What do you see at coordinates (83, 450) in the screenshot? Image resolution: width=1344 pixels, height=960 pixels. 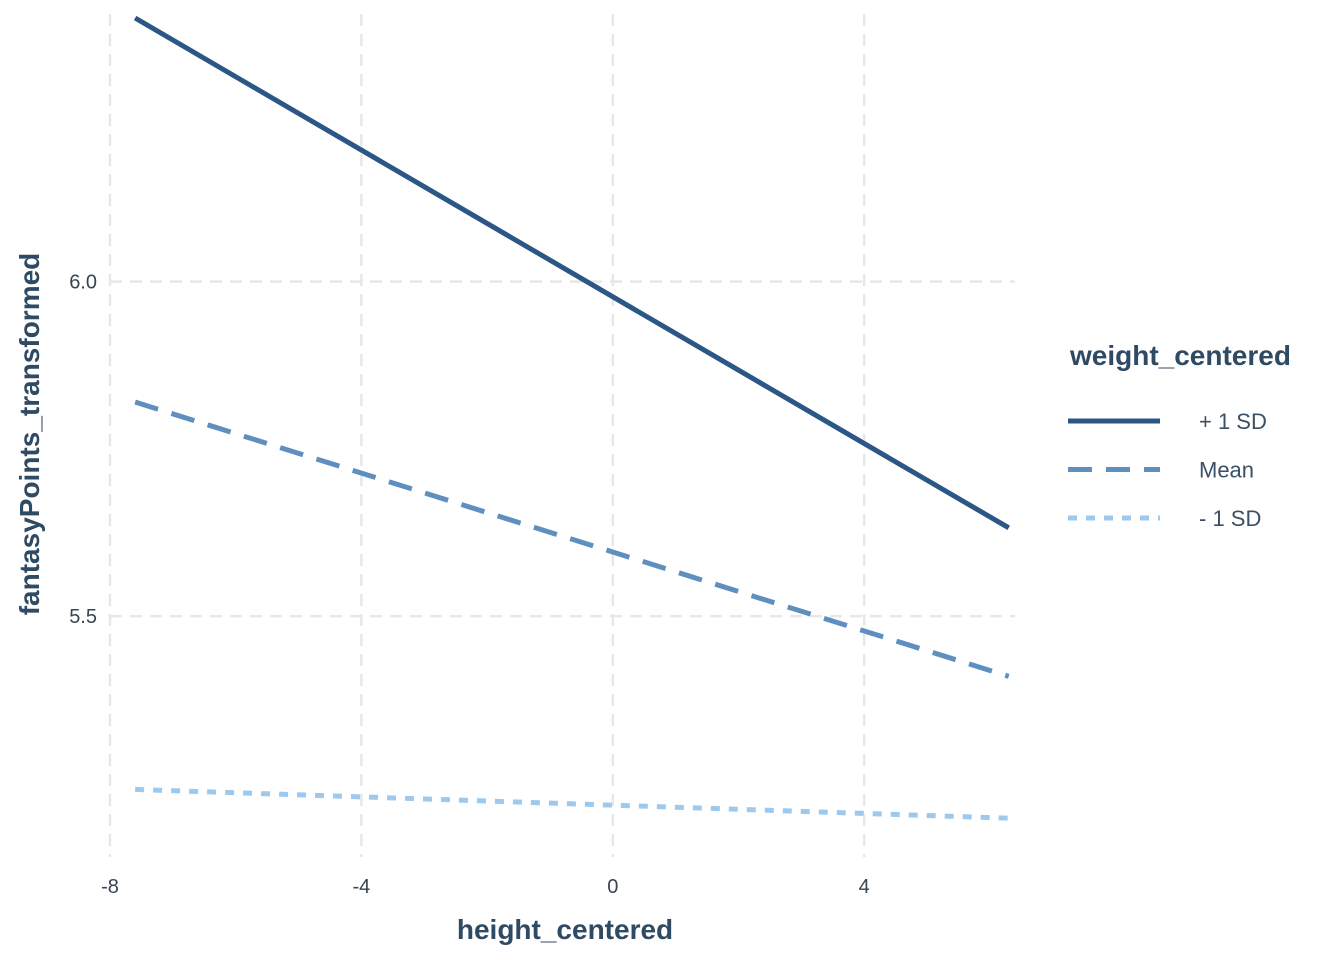 I see `y-tick-labels: 5.5 6.0` at bounding box center [83, 450].